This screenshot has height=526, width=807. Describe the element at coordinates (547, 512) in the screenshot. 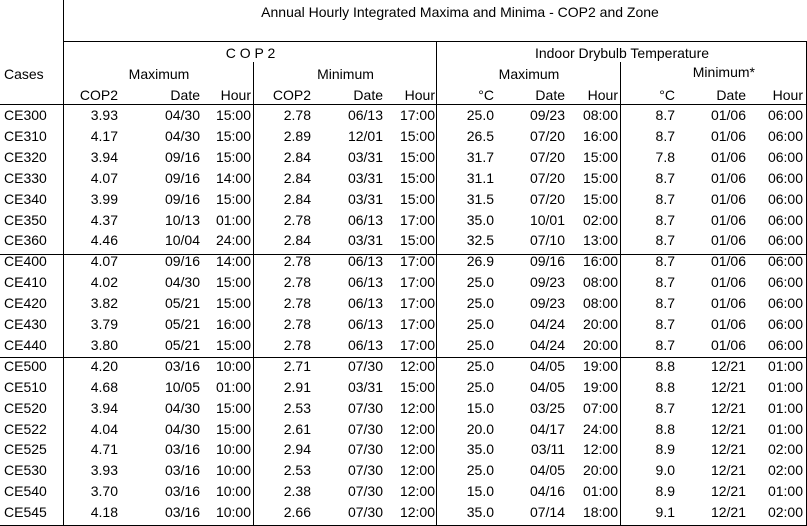

I see `cell-temp-max-date: 07/14` at that location.